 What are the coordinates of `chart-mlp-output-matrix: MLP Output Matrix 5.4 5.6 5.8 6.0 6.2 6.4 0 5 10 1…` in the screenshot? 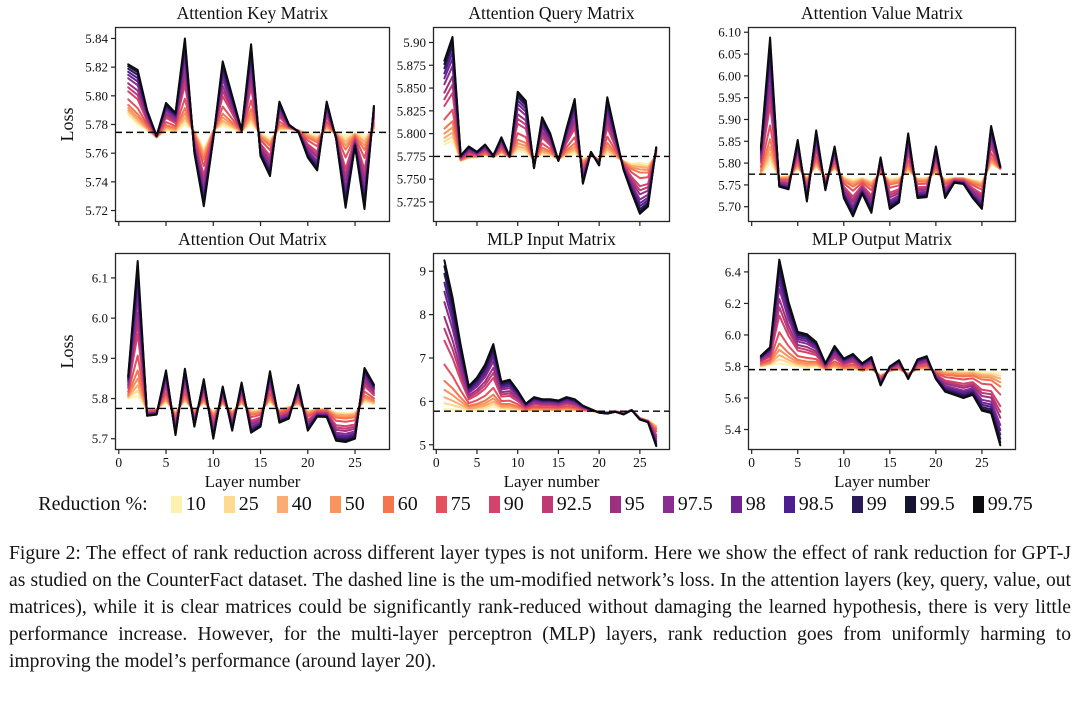 It's located at (871, 360).